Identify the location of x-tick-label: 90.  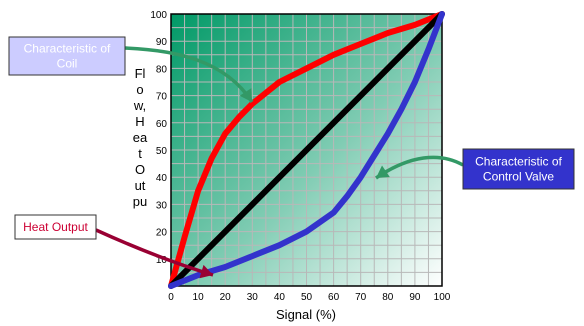
(415, 297).